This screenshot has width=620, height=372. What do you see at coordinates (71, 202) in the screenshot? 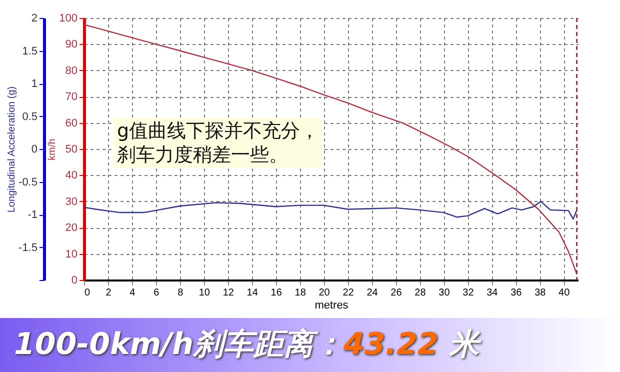
I see `y2-tick-label: 30` at bounding box center [71, 202].